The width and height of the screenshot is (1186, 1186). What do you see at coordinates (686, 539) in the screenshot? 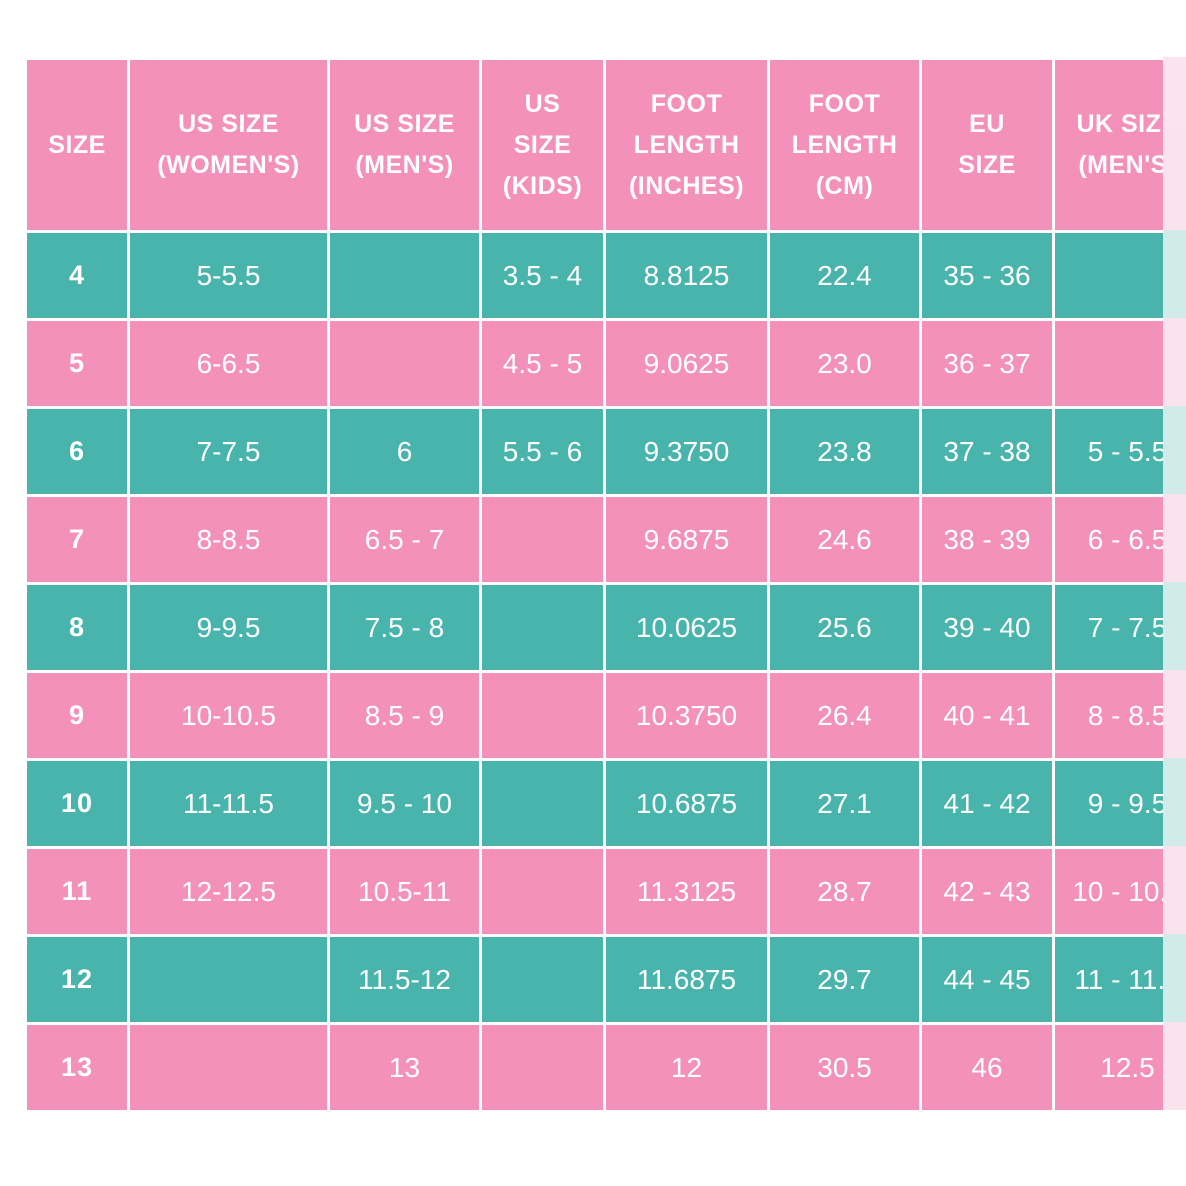
I see `data-cell-foot-length-inches: 9.6875` at bounding box center [686, 539].